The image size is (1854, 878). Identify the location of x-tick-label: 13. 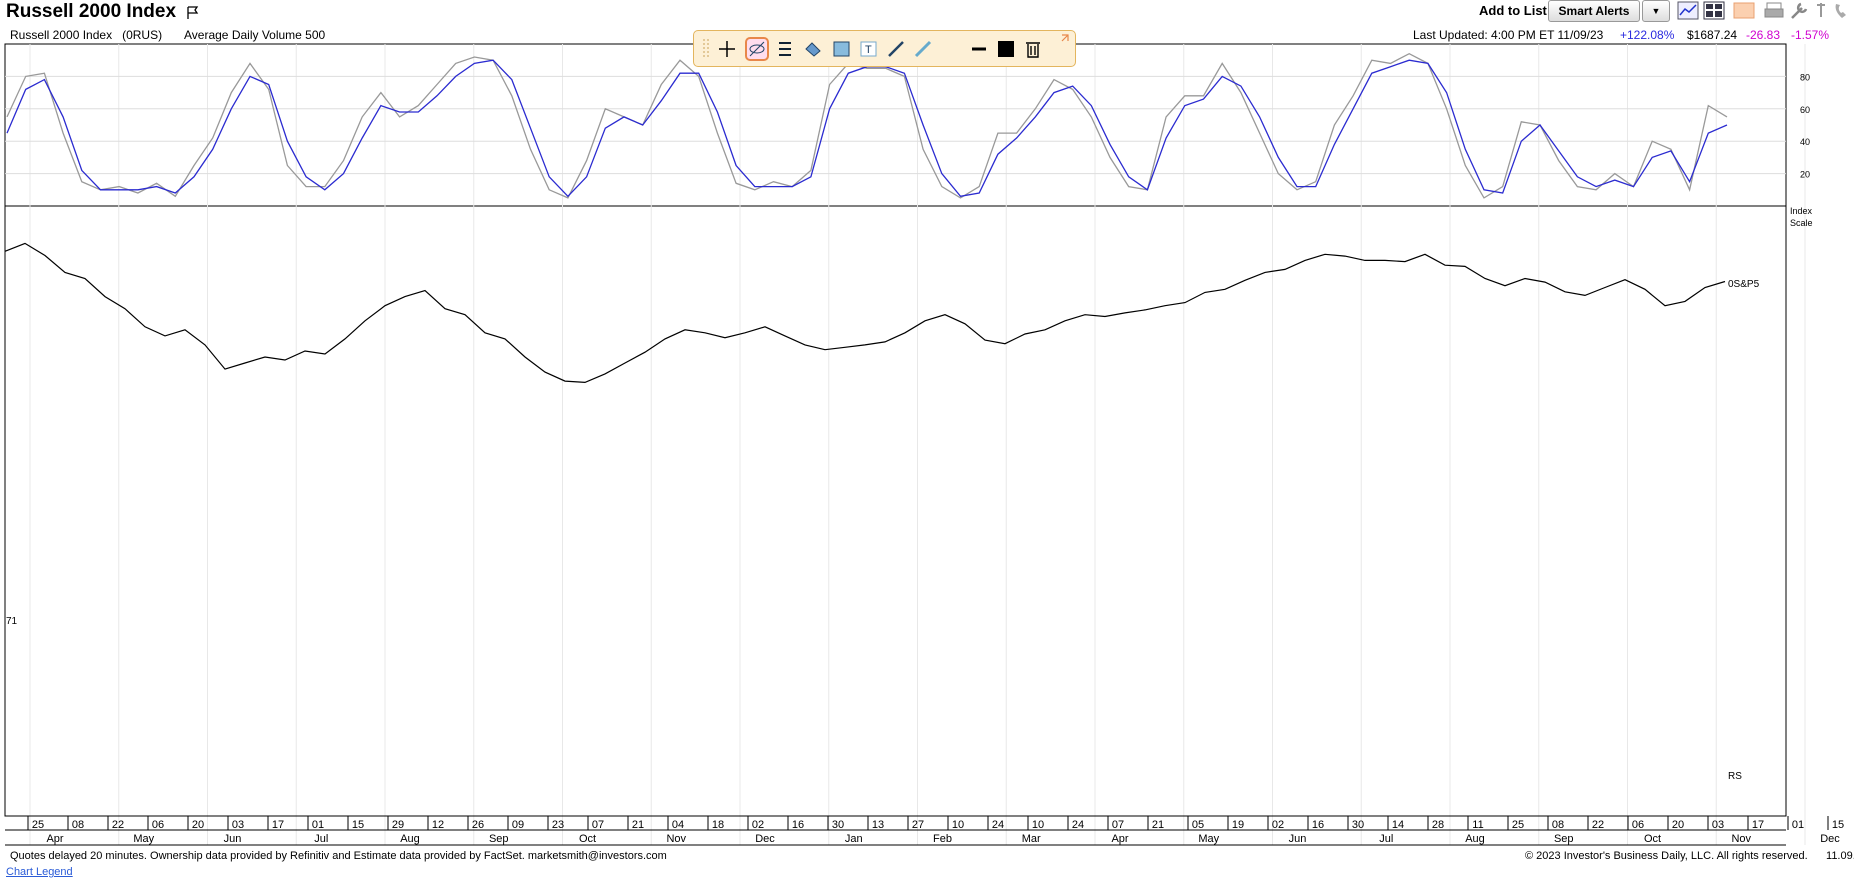
(878, 825).